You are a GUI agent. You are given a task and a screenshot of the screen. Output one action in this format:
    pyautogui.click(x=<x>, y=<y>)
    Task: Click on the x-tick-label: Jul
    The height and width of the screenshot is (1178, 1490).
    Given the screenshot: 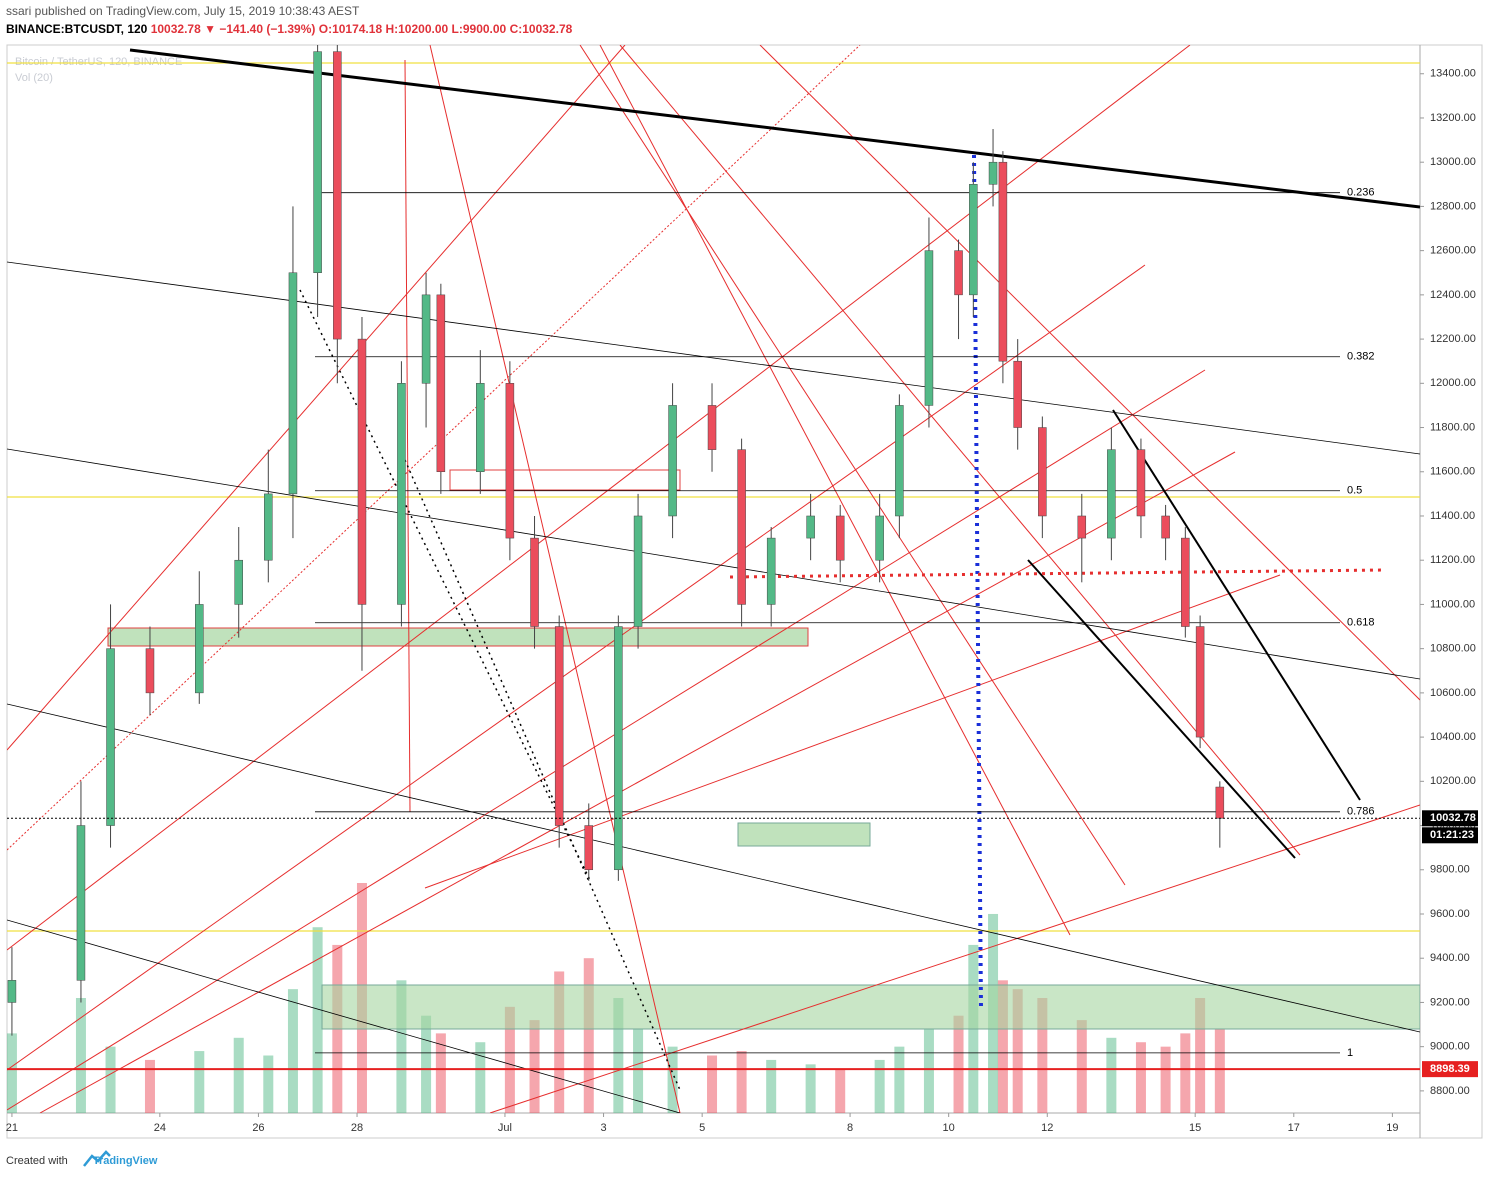 What is the action you would take?
    pyautogui.click(x=505, y=1128)
    